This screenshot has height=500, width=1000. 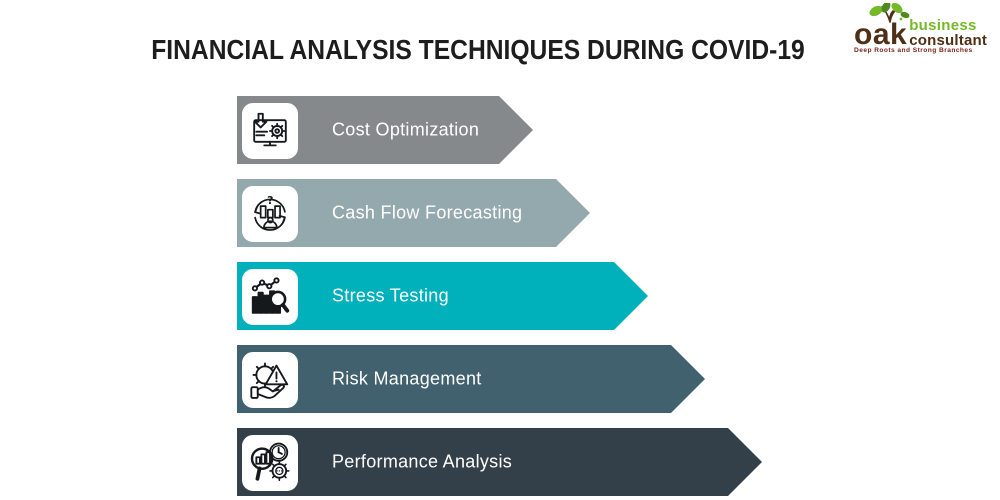 What do you see at coordinates (881, 34) in the screenshot?
I see `logo-word-oak: oak` at bounding box center [881, 34].